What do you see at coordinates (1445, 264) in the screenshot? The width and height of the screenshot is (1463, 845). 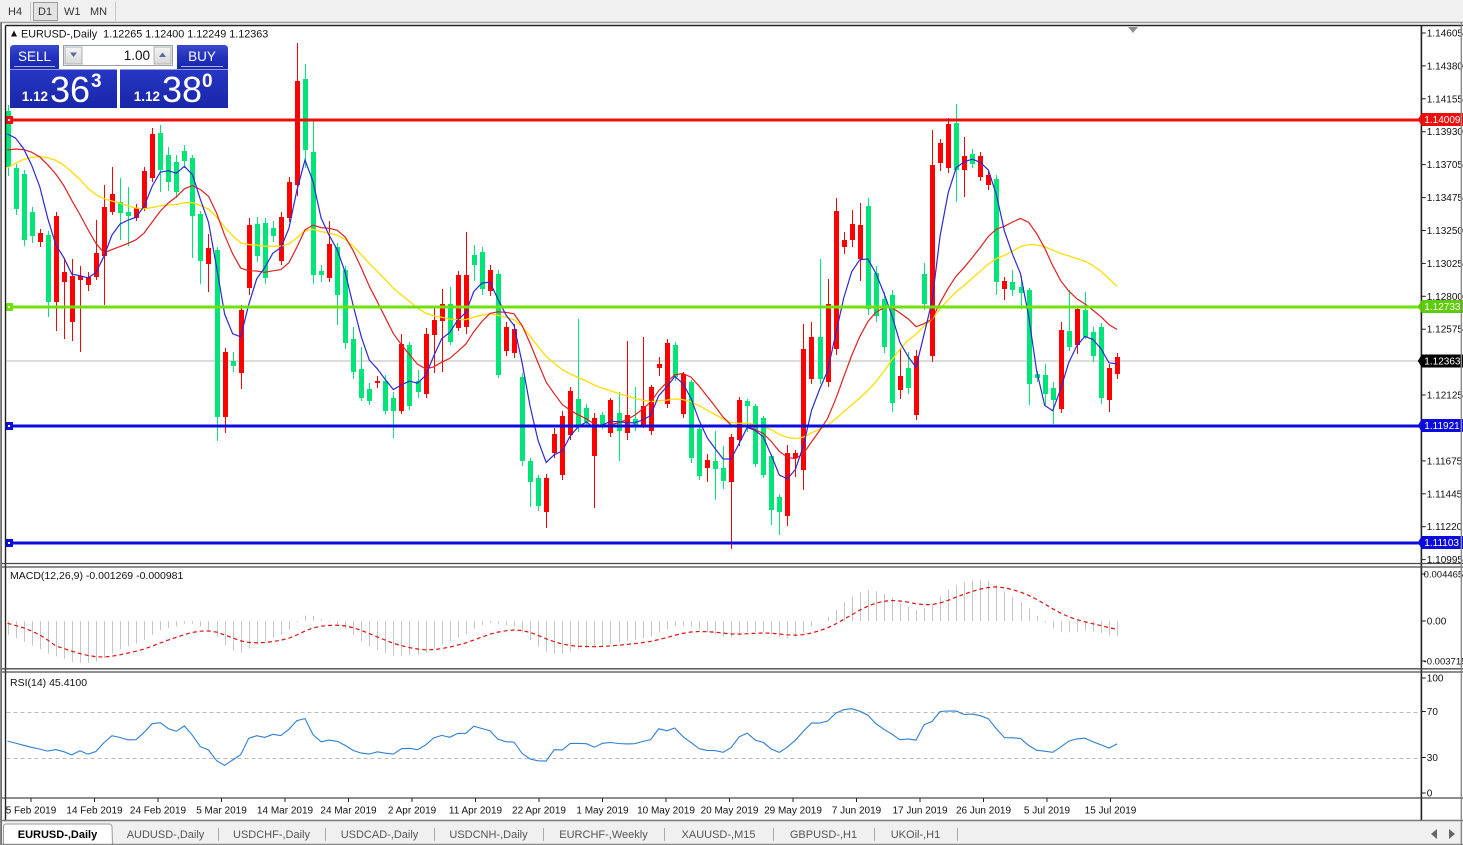 I see `svg-text: 1.13025` at bounding box center [1445, 264].